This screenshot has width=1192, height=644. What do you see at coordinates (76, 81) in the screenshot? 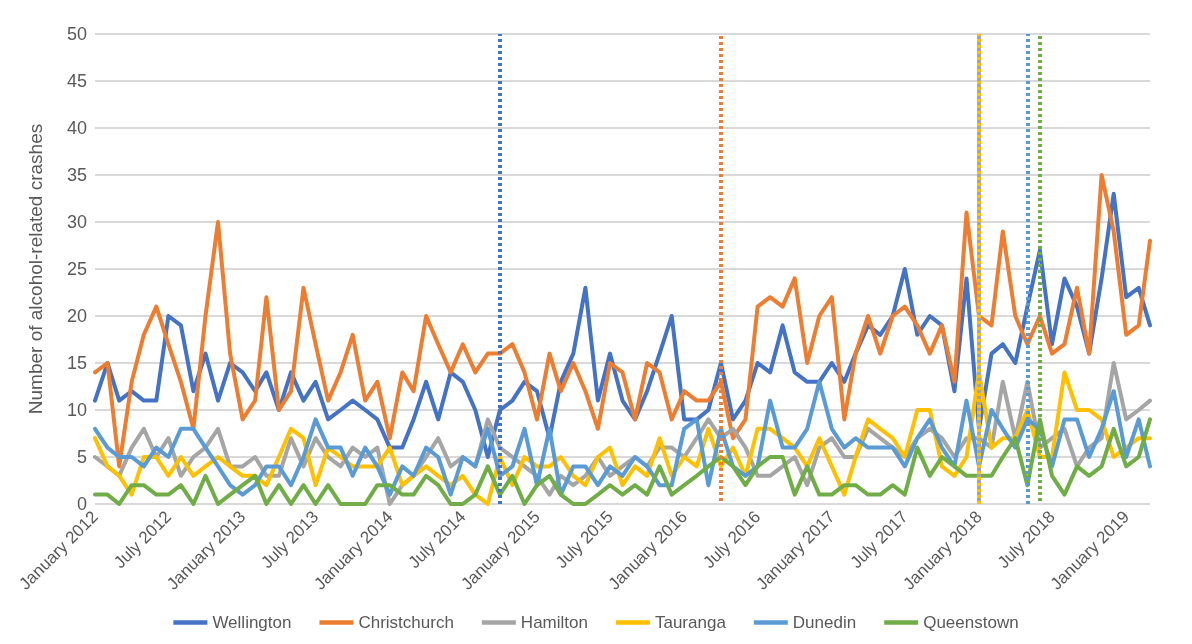
I see `y-tick-label: 45` at bounding box center [76, 81].